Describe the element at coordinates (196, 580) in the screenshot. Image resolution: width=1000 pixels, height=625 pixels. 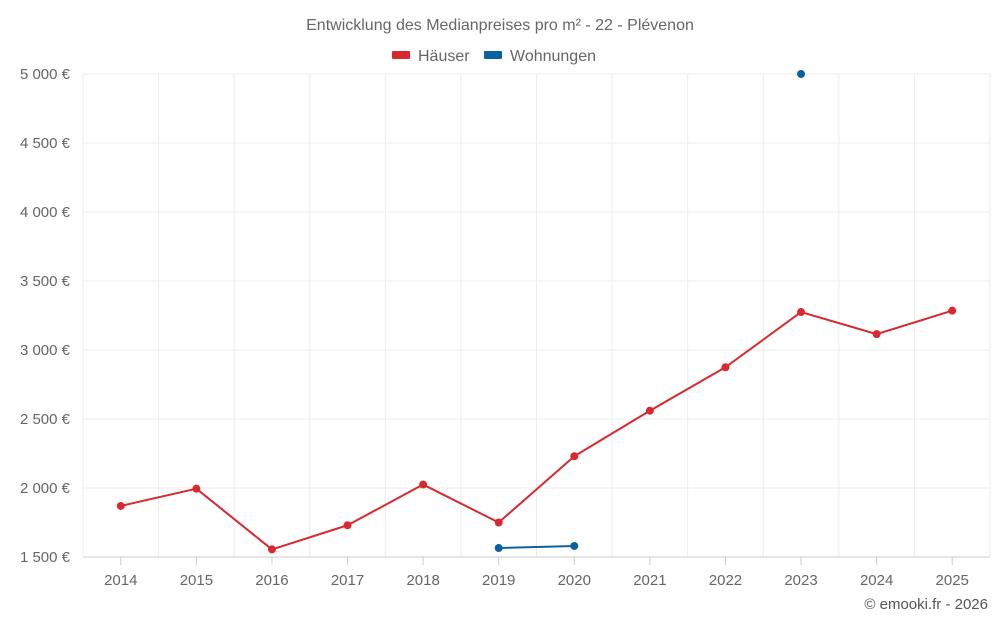
I see `x-tick-label: 2015` at that location.